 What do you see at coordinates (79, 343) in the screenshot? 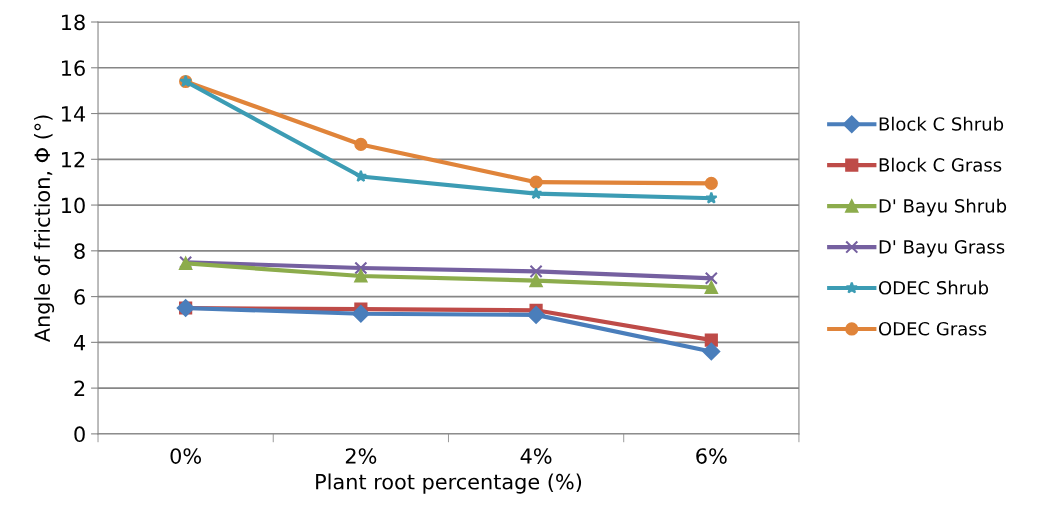
I see `y-tick-label: 4` at bounding box center [79, 343].